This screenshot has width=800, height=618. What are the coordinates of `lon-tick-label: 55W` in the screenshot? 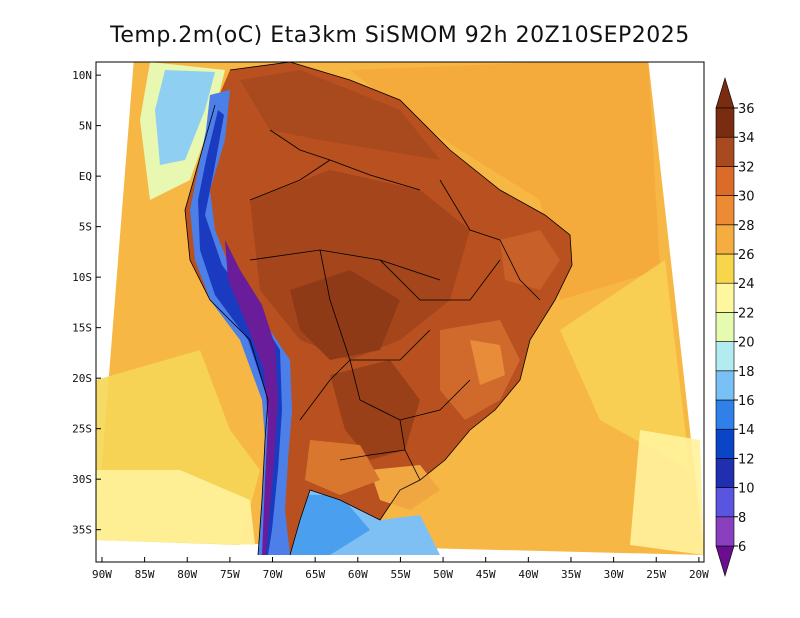 It's located at (400, 574).